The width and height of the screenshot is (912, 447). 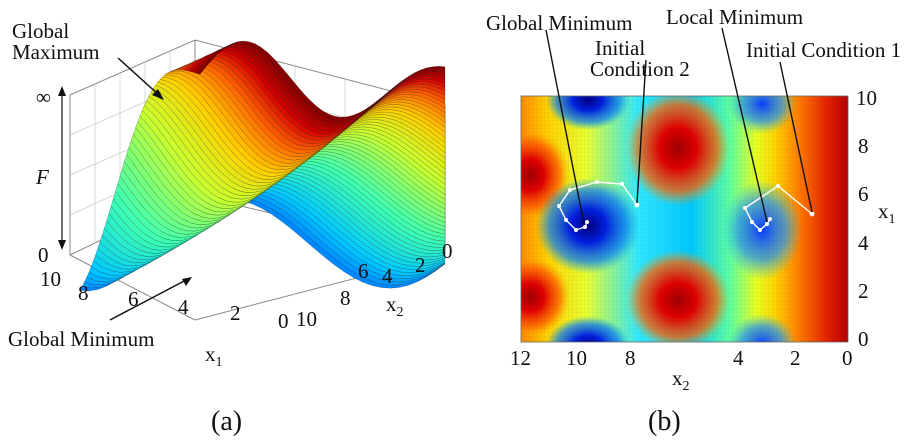 I want to click on global-minimum-label-b: Global Minimum, so click(x=559, y=23).